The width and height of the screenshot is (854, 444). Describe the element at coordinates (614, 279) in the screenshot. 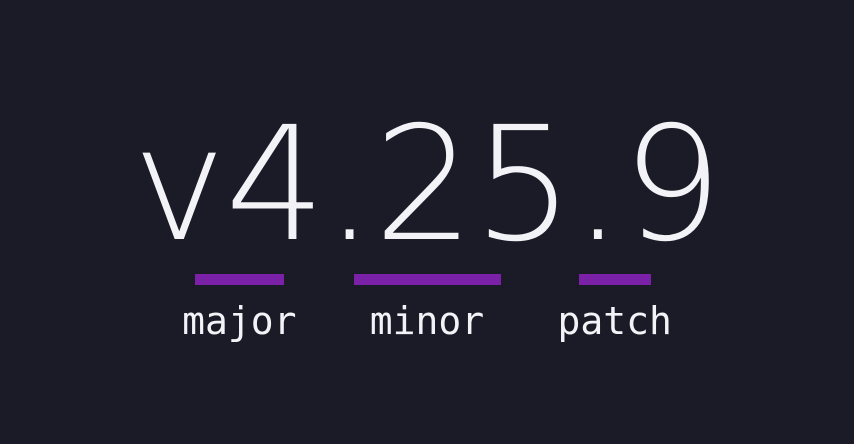

I see `segment-bar-patch` at that location.